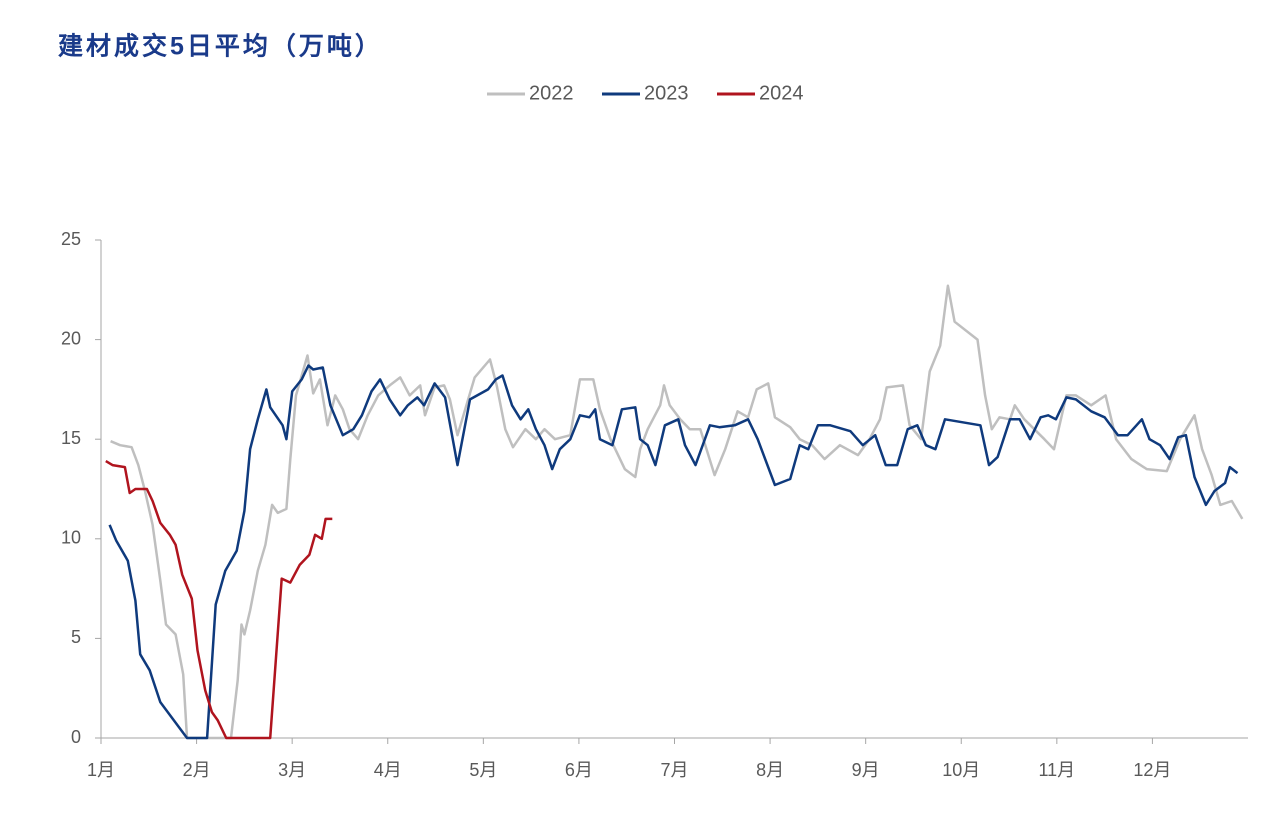  I want to click on chart-title: 建材成交5日平均（万吨）, so click(220, 46).